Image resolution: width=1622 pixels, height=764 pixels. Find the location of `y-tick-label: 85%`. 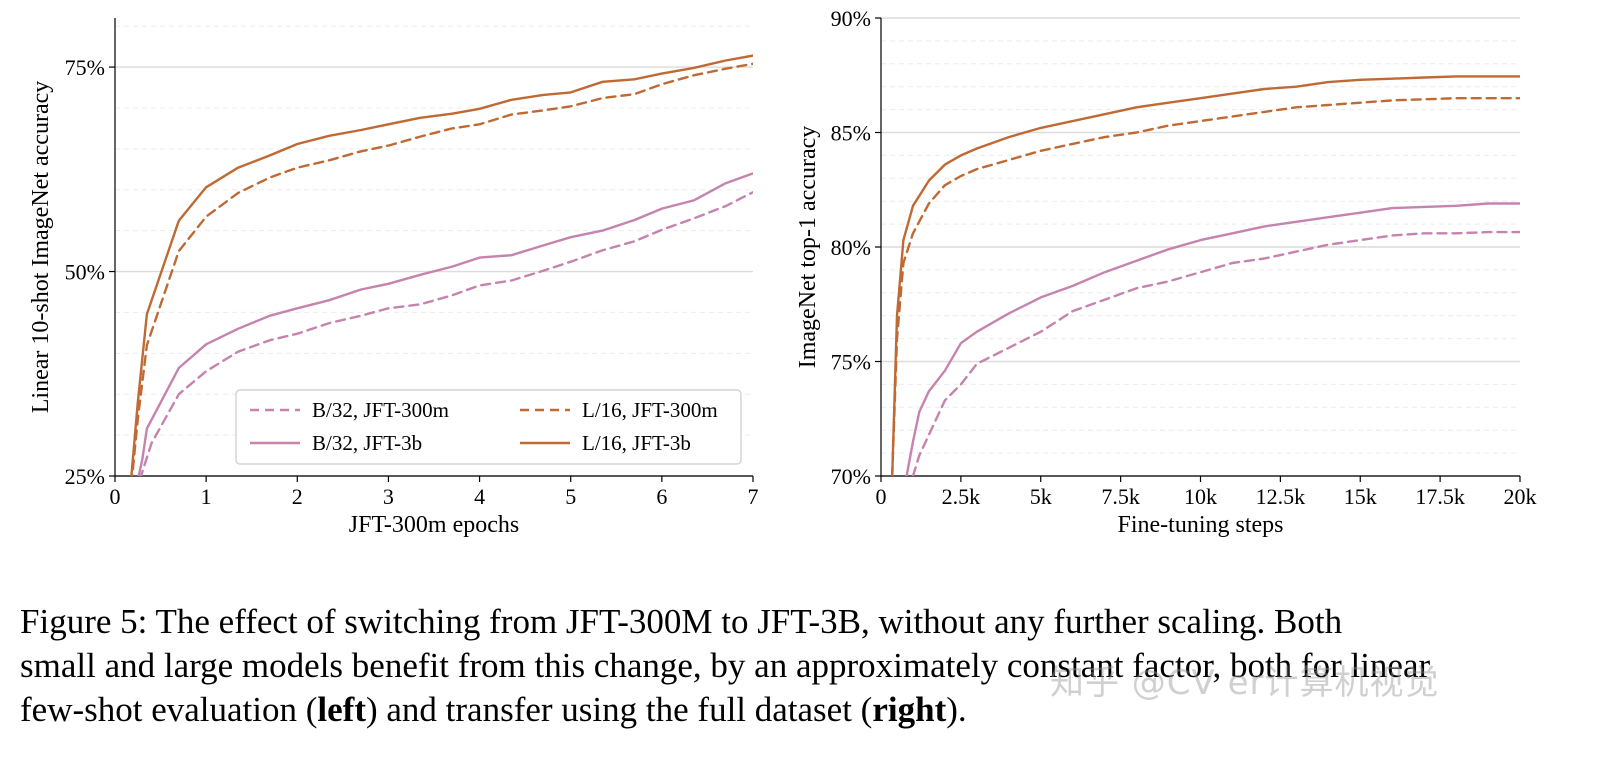

y-tick-label: 85% is located at coordinates (851, 133).